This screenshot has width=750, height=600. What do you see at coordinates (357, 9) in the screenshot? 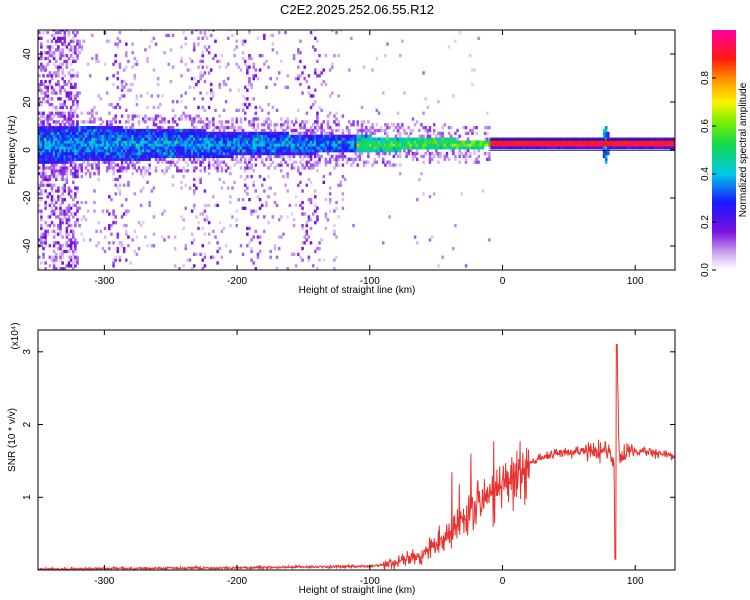
I see `chart-title: C2E2.2025.252.06.55.R12` at bounding box center [357, 9].